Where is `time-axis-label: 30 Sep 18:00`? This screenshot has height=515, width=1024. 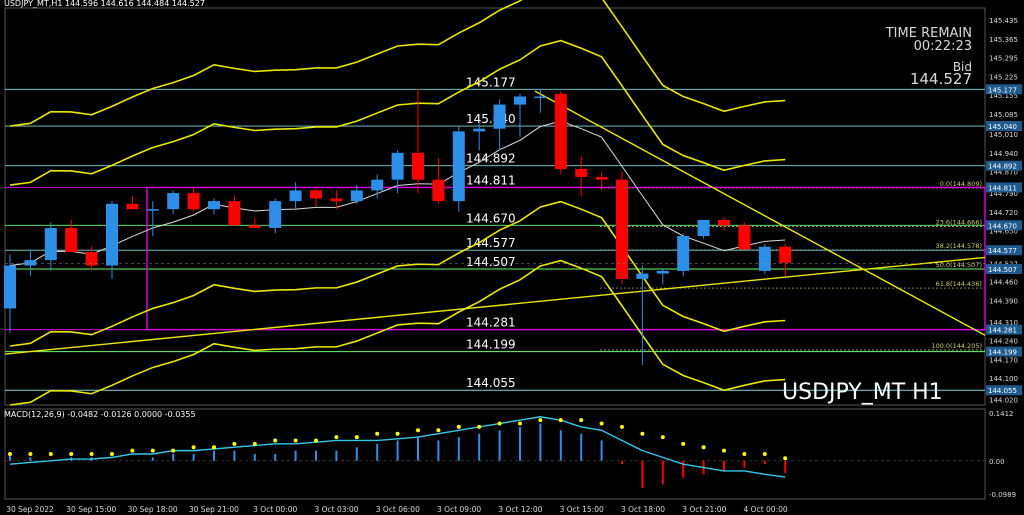 time-axis-label: 30 Sep 18:00 is located at coordinates (153, 509).